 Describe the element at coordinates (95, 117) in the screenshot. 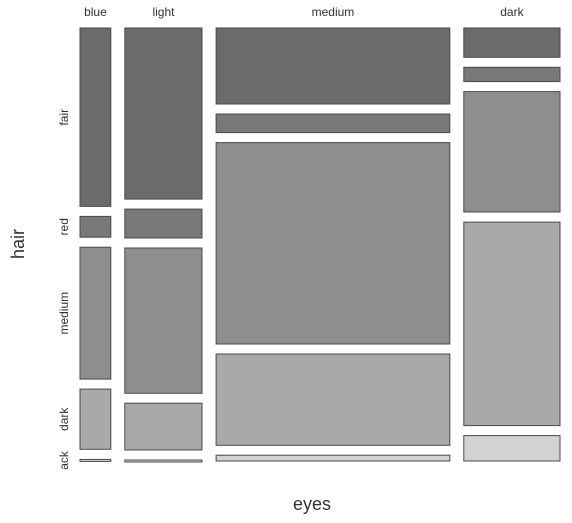

I see `tile-blue-fair` at that location.